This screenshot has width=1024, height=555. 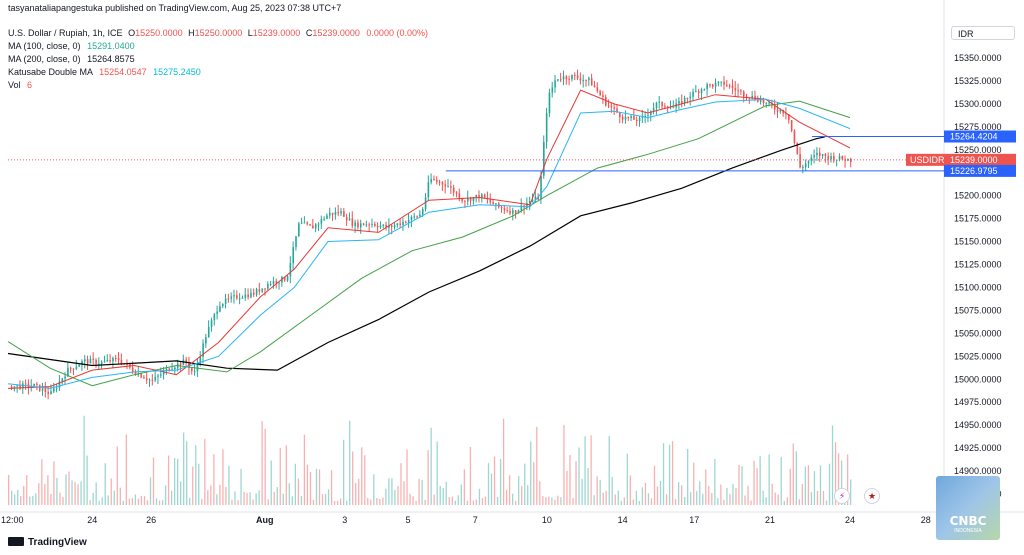 What do you see at coordinates (926, 520) in the screenshot?
I see `x-tick-label: 28` at bounding box center [926, 520].